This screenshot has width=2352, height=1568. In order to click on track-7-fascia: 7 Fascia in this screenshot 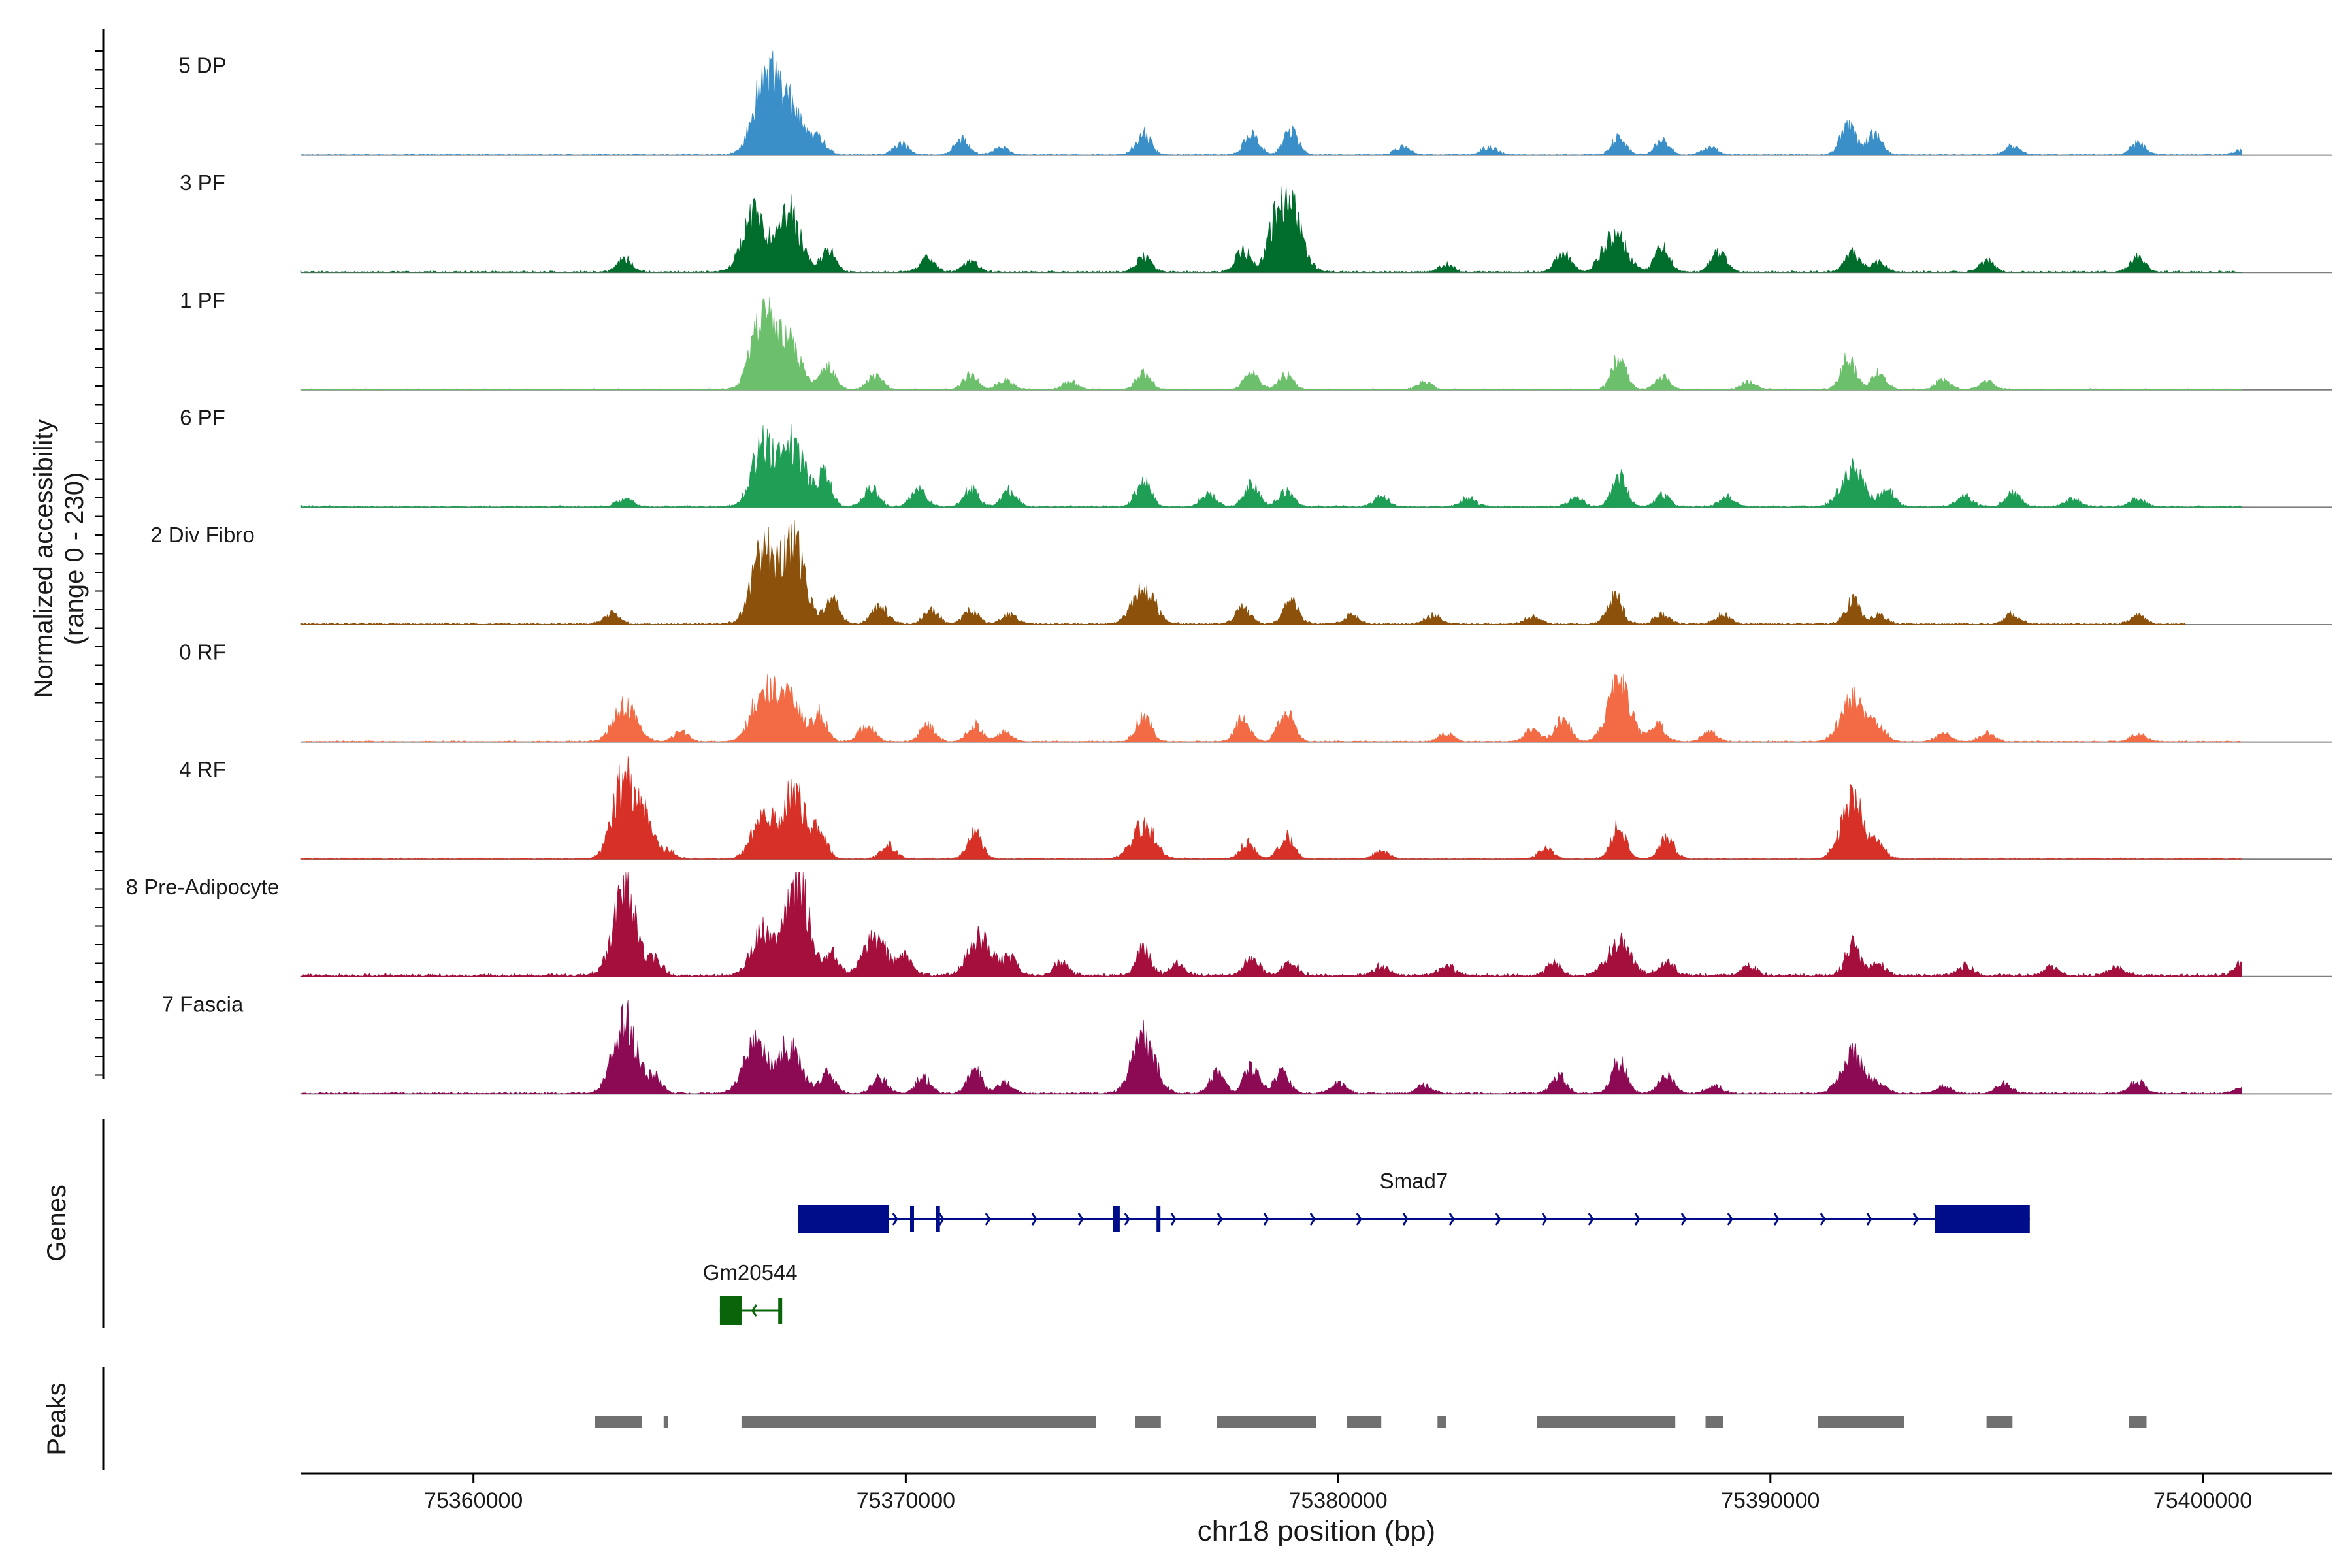, I will do `click(1247, 1043)`.